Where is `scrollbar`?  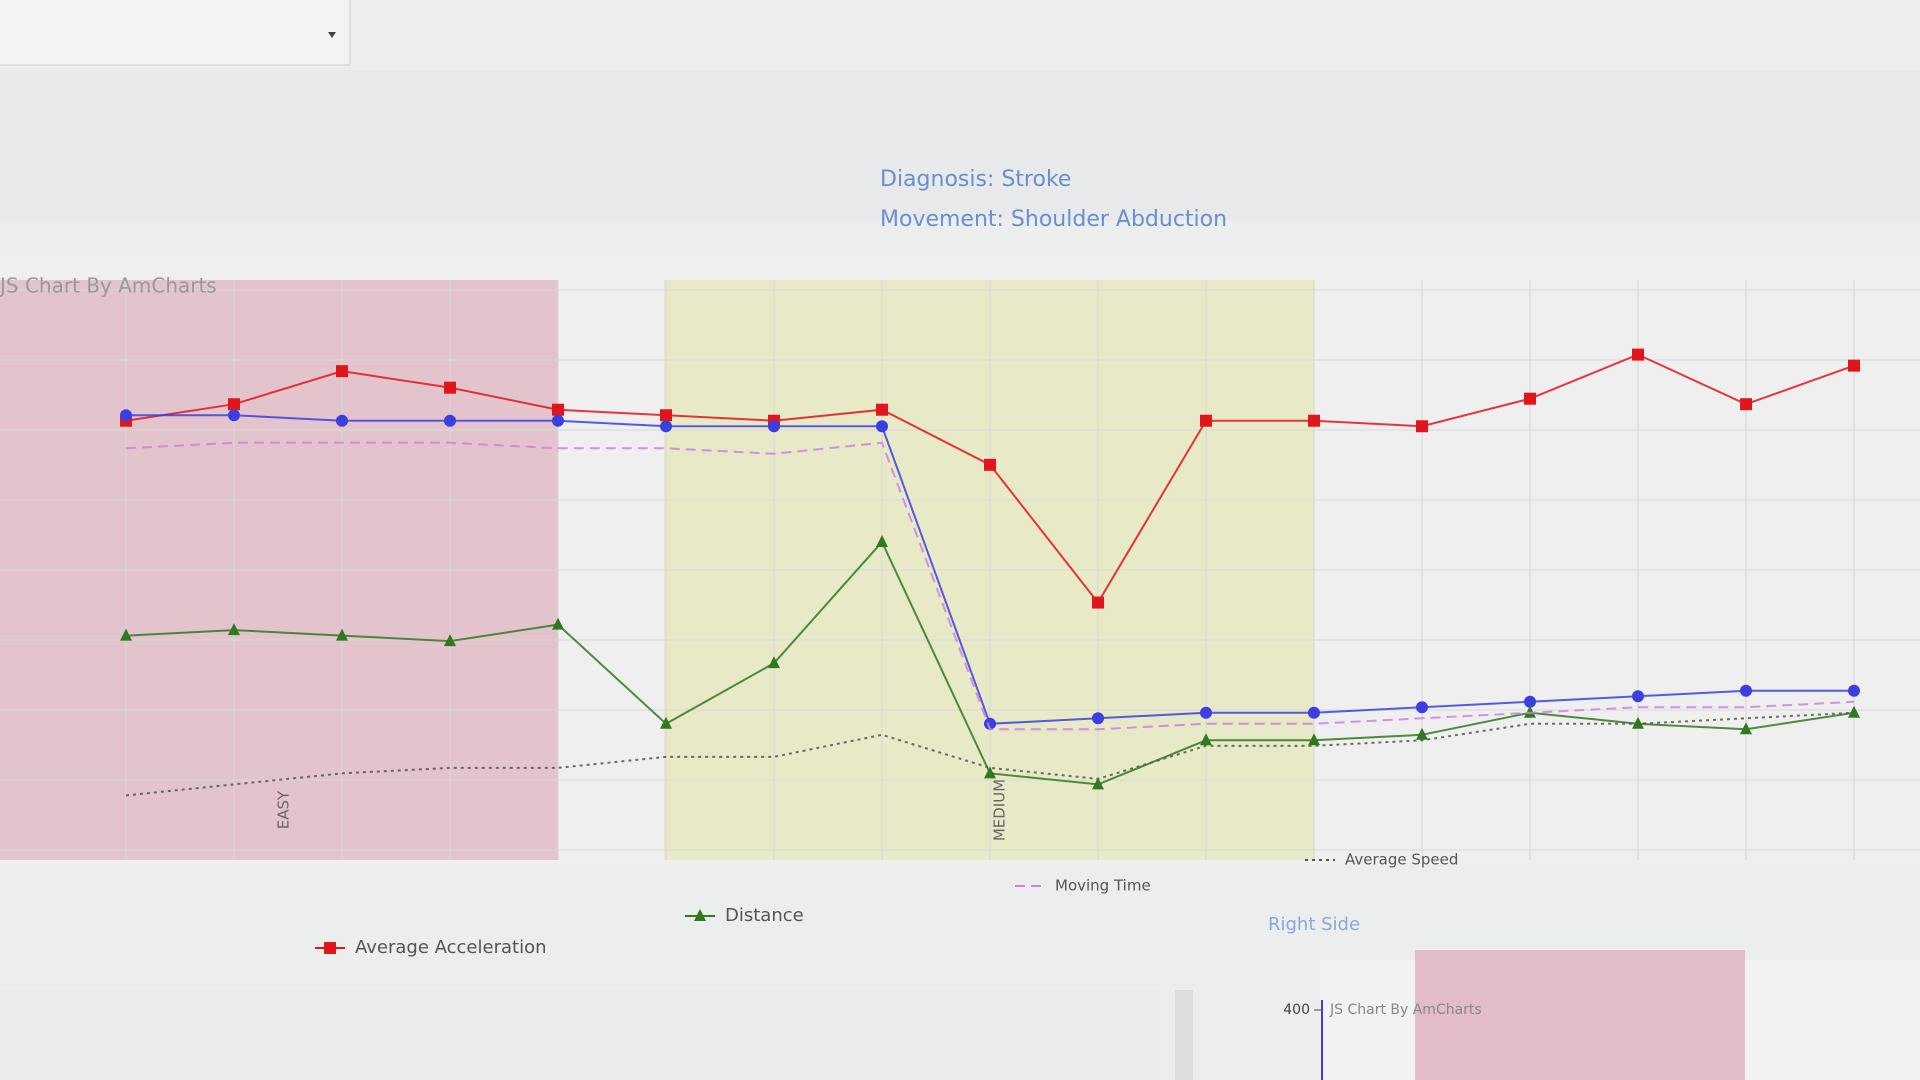 scrollbar is located at coordinates (1184, 1035).